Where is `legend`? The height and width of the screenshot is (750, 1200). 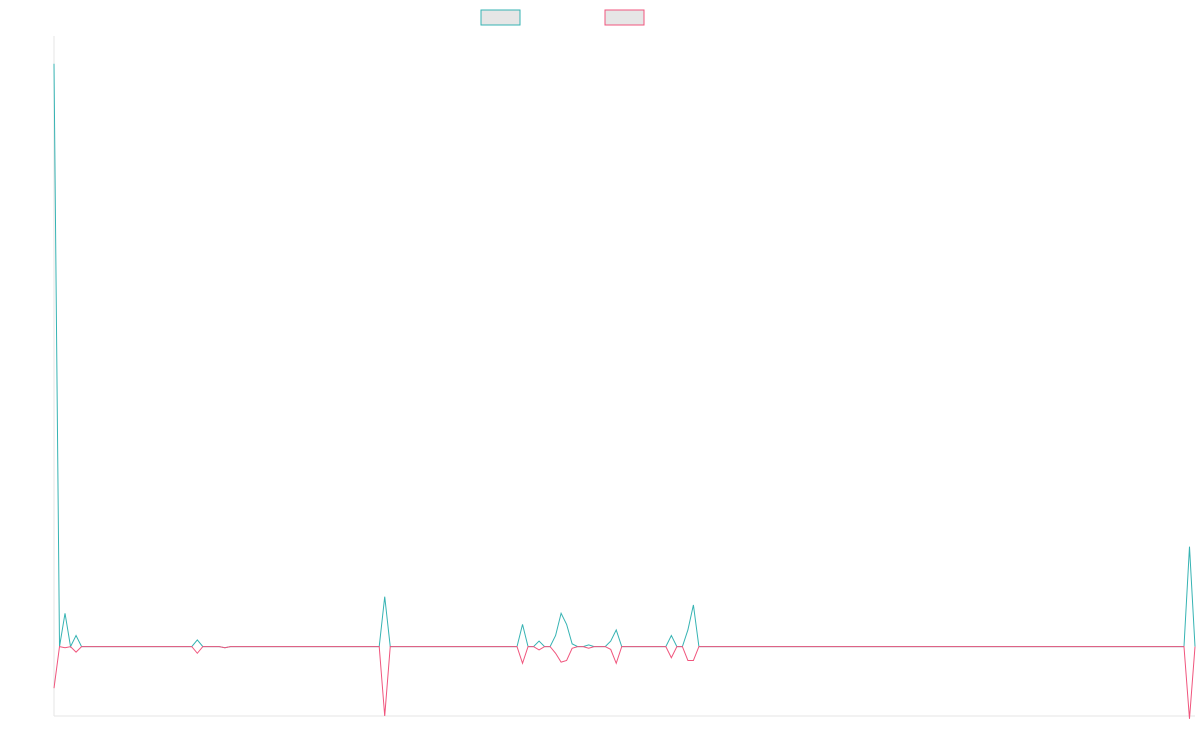 legend is located at coordinates (562, 17).